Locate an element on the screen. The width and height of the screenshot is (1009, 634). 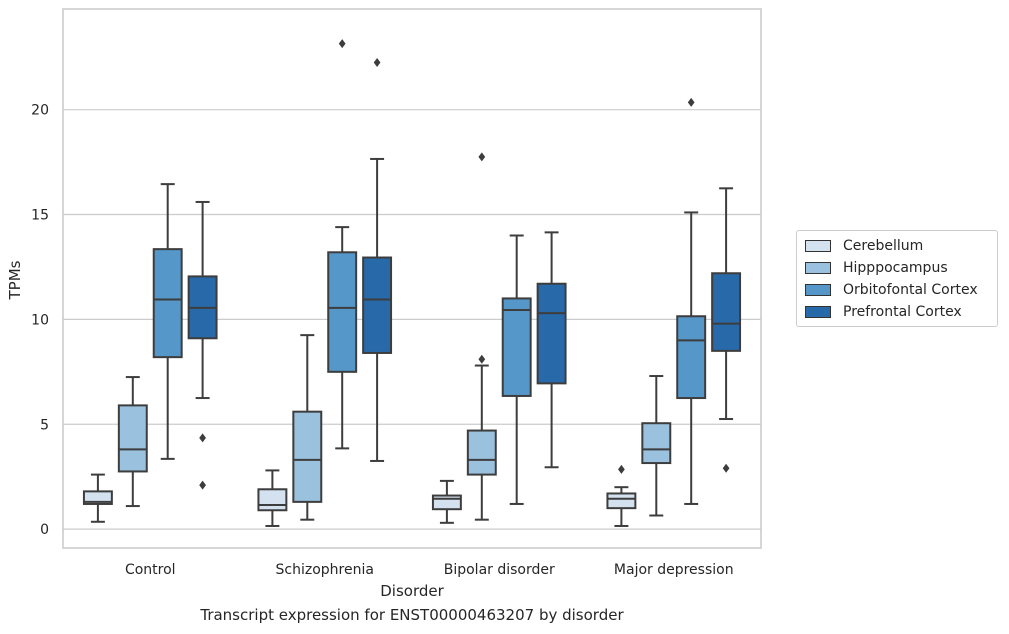
y-tick-label: 5 is located at coordinates (44, 425).